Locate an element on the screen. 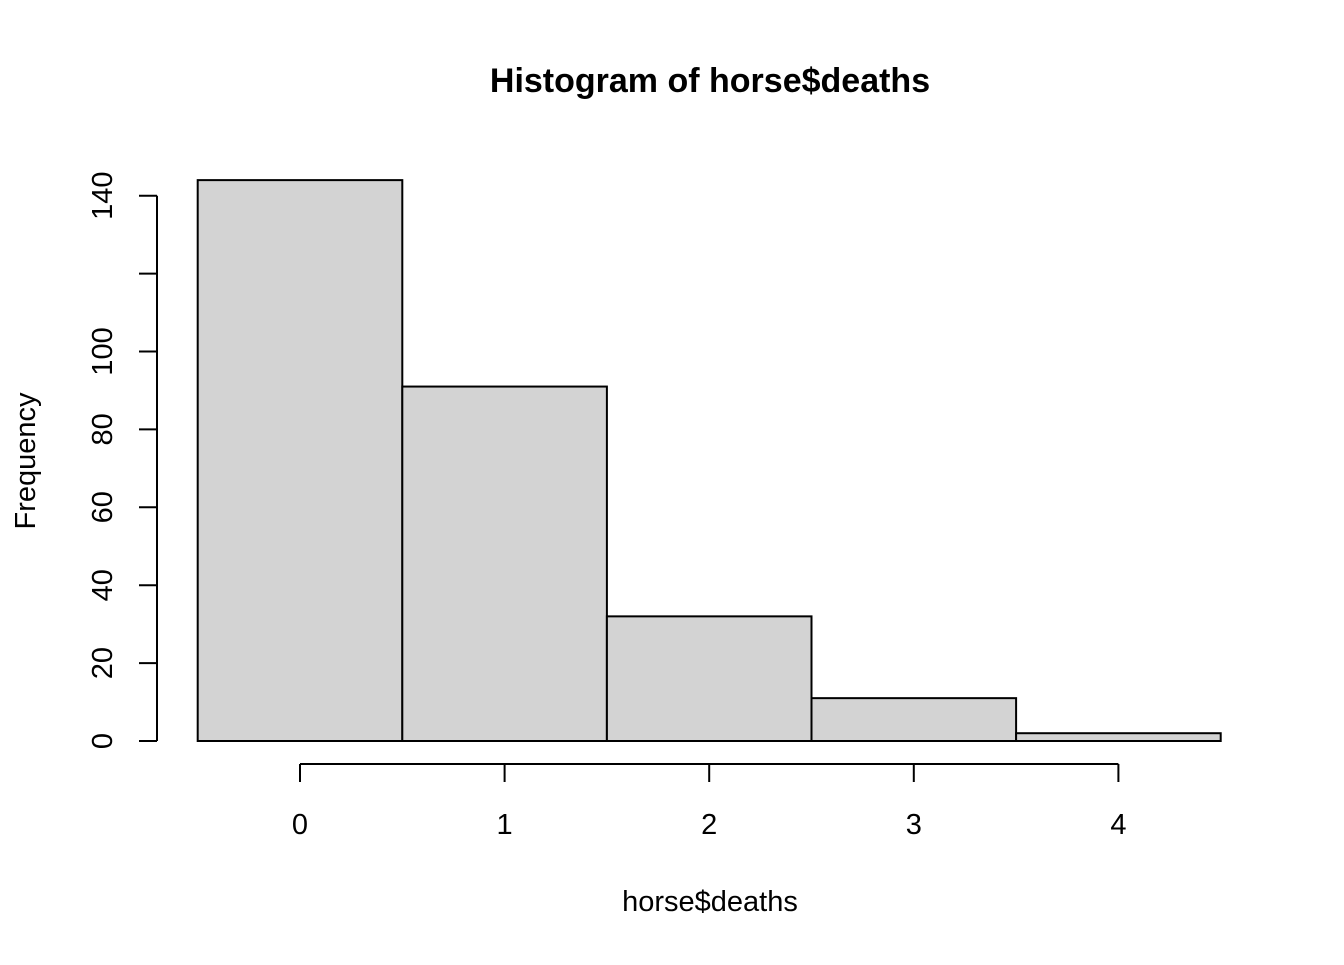 The height and width of the screenshot is (965, 1344). x-axis-label: horse$deaths is located at coordinates (710, 902).